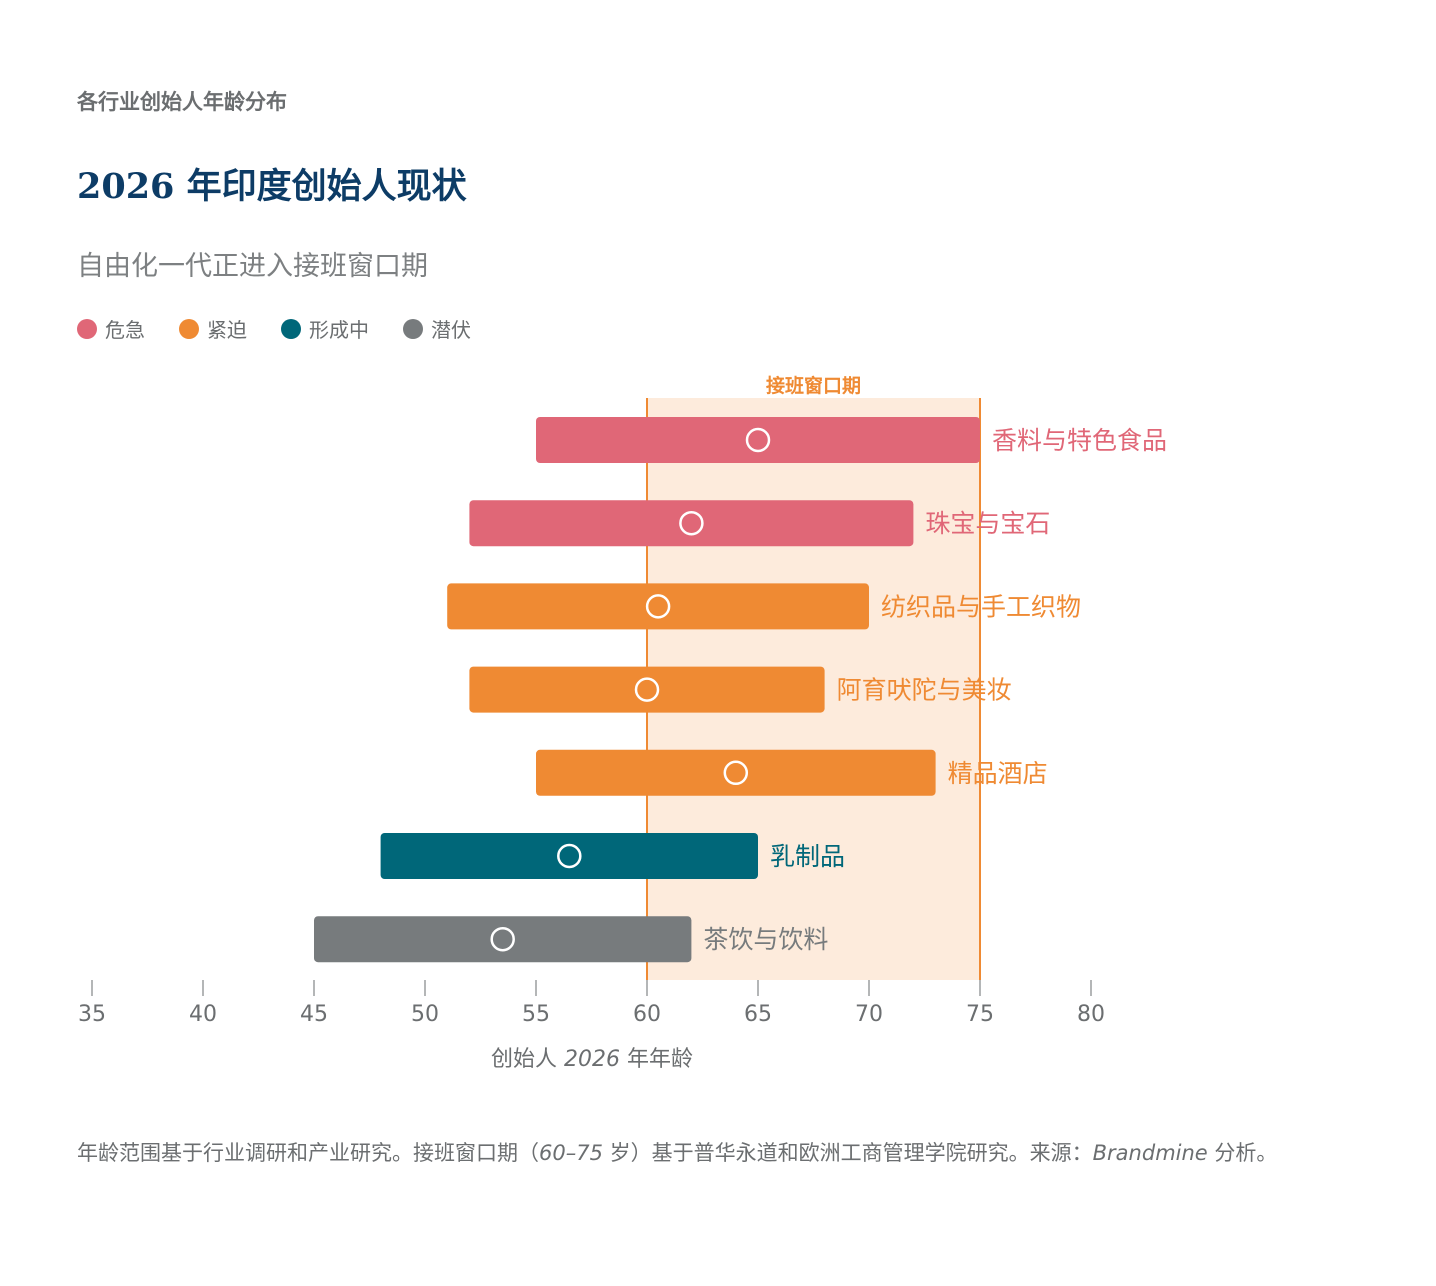 Image resolution: width=1436 pixels, height=1286 pixels. I want to click on legend-swatch-forming, so click(291, 328).